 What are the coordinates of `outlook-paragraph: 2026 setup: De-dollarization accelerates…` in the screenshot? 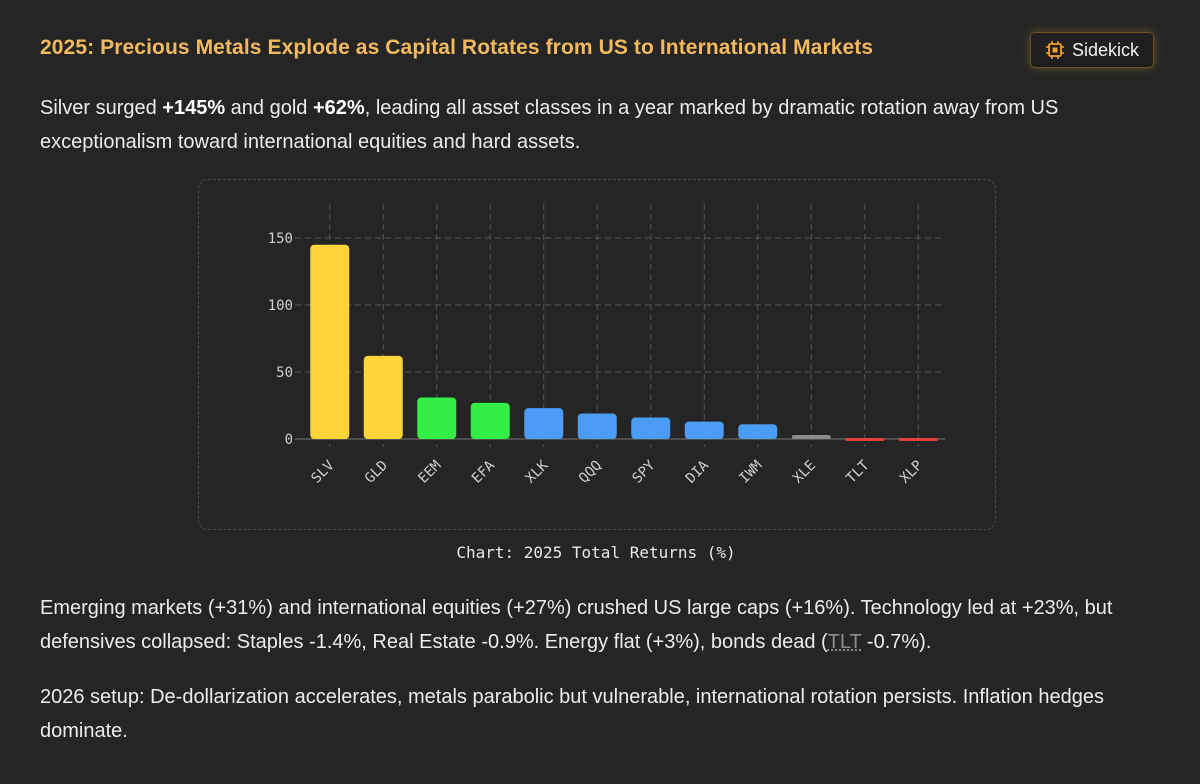 It's located at (572, 714).